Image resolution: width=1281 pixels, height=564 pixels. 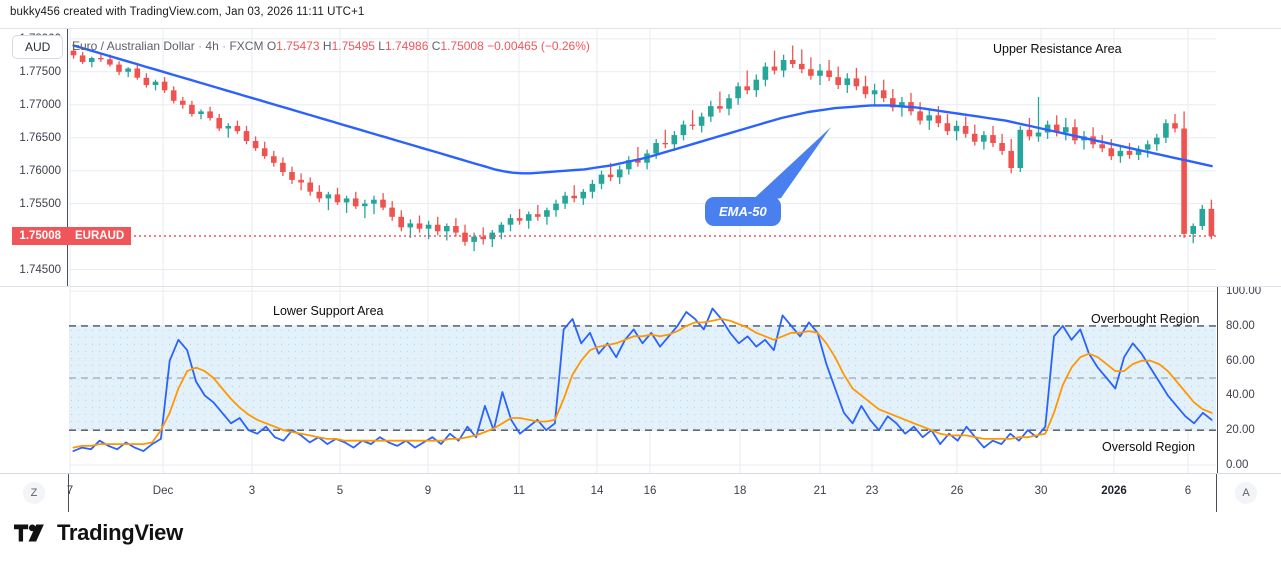 What do you see at coordinates (40, 71) in the screenshot?
I see `price-axis-tick: 1.77500` at bounding box center [40, 71].